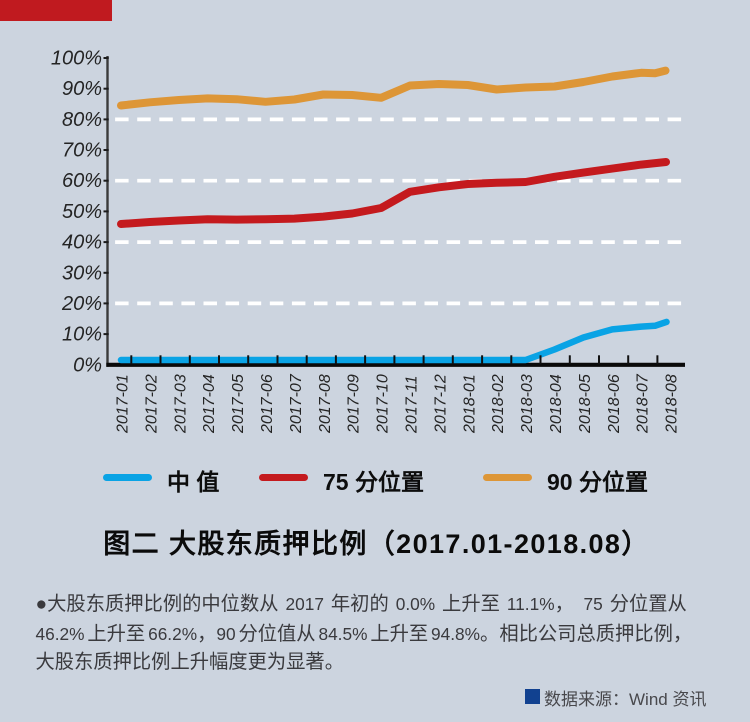 The width and height of the screenshot is (750, 722). Describe the element at coordinates (82, 212) in the screenshot. I see `svg-text: 50%` at that location.